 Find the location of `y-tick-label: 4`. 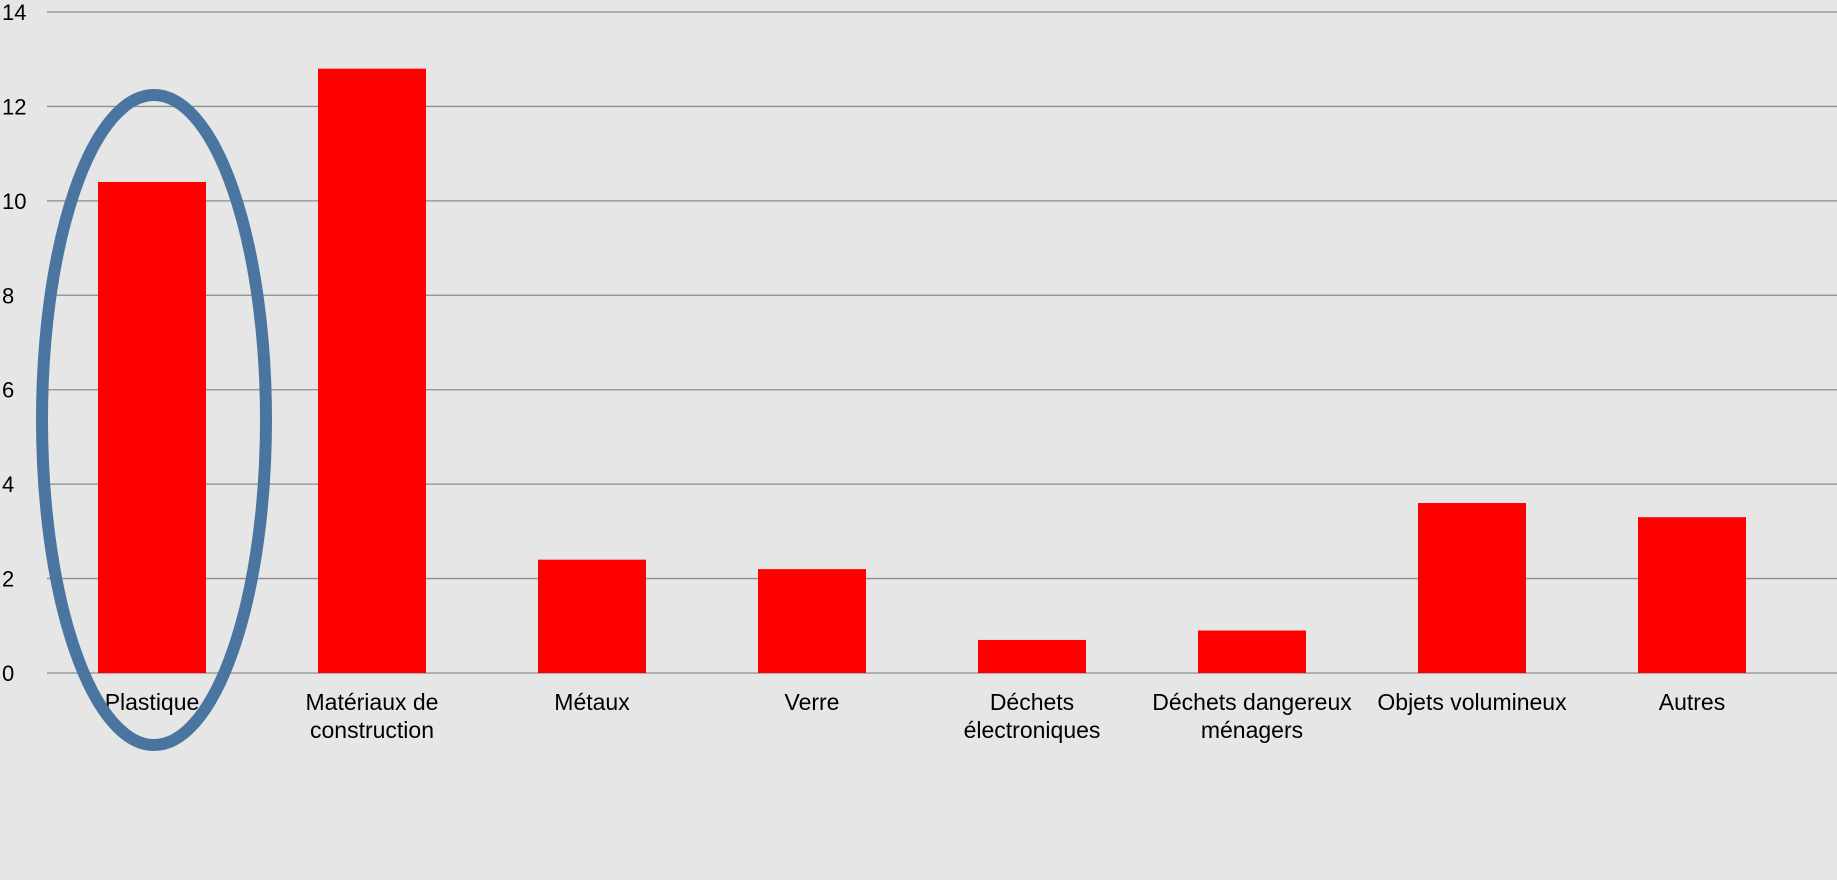

y-tick-label: 4 is located at coordinates (8, 484).